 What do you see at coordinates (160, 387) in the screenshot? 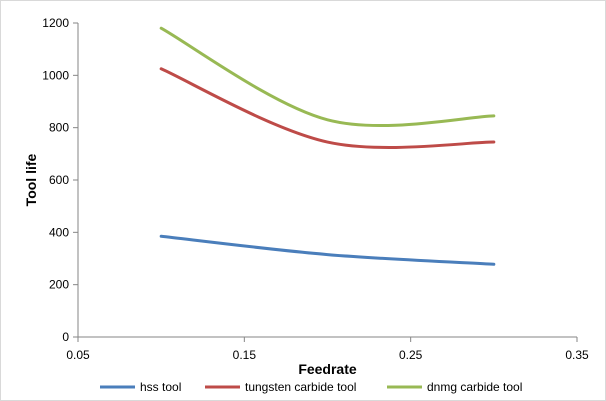
I see `legend-label-0: hss tool` at bounding box center [160, 387].